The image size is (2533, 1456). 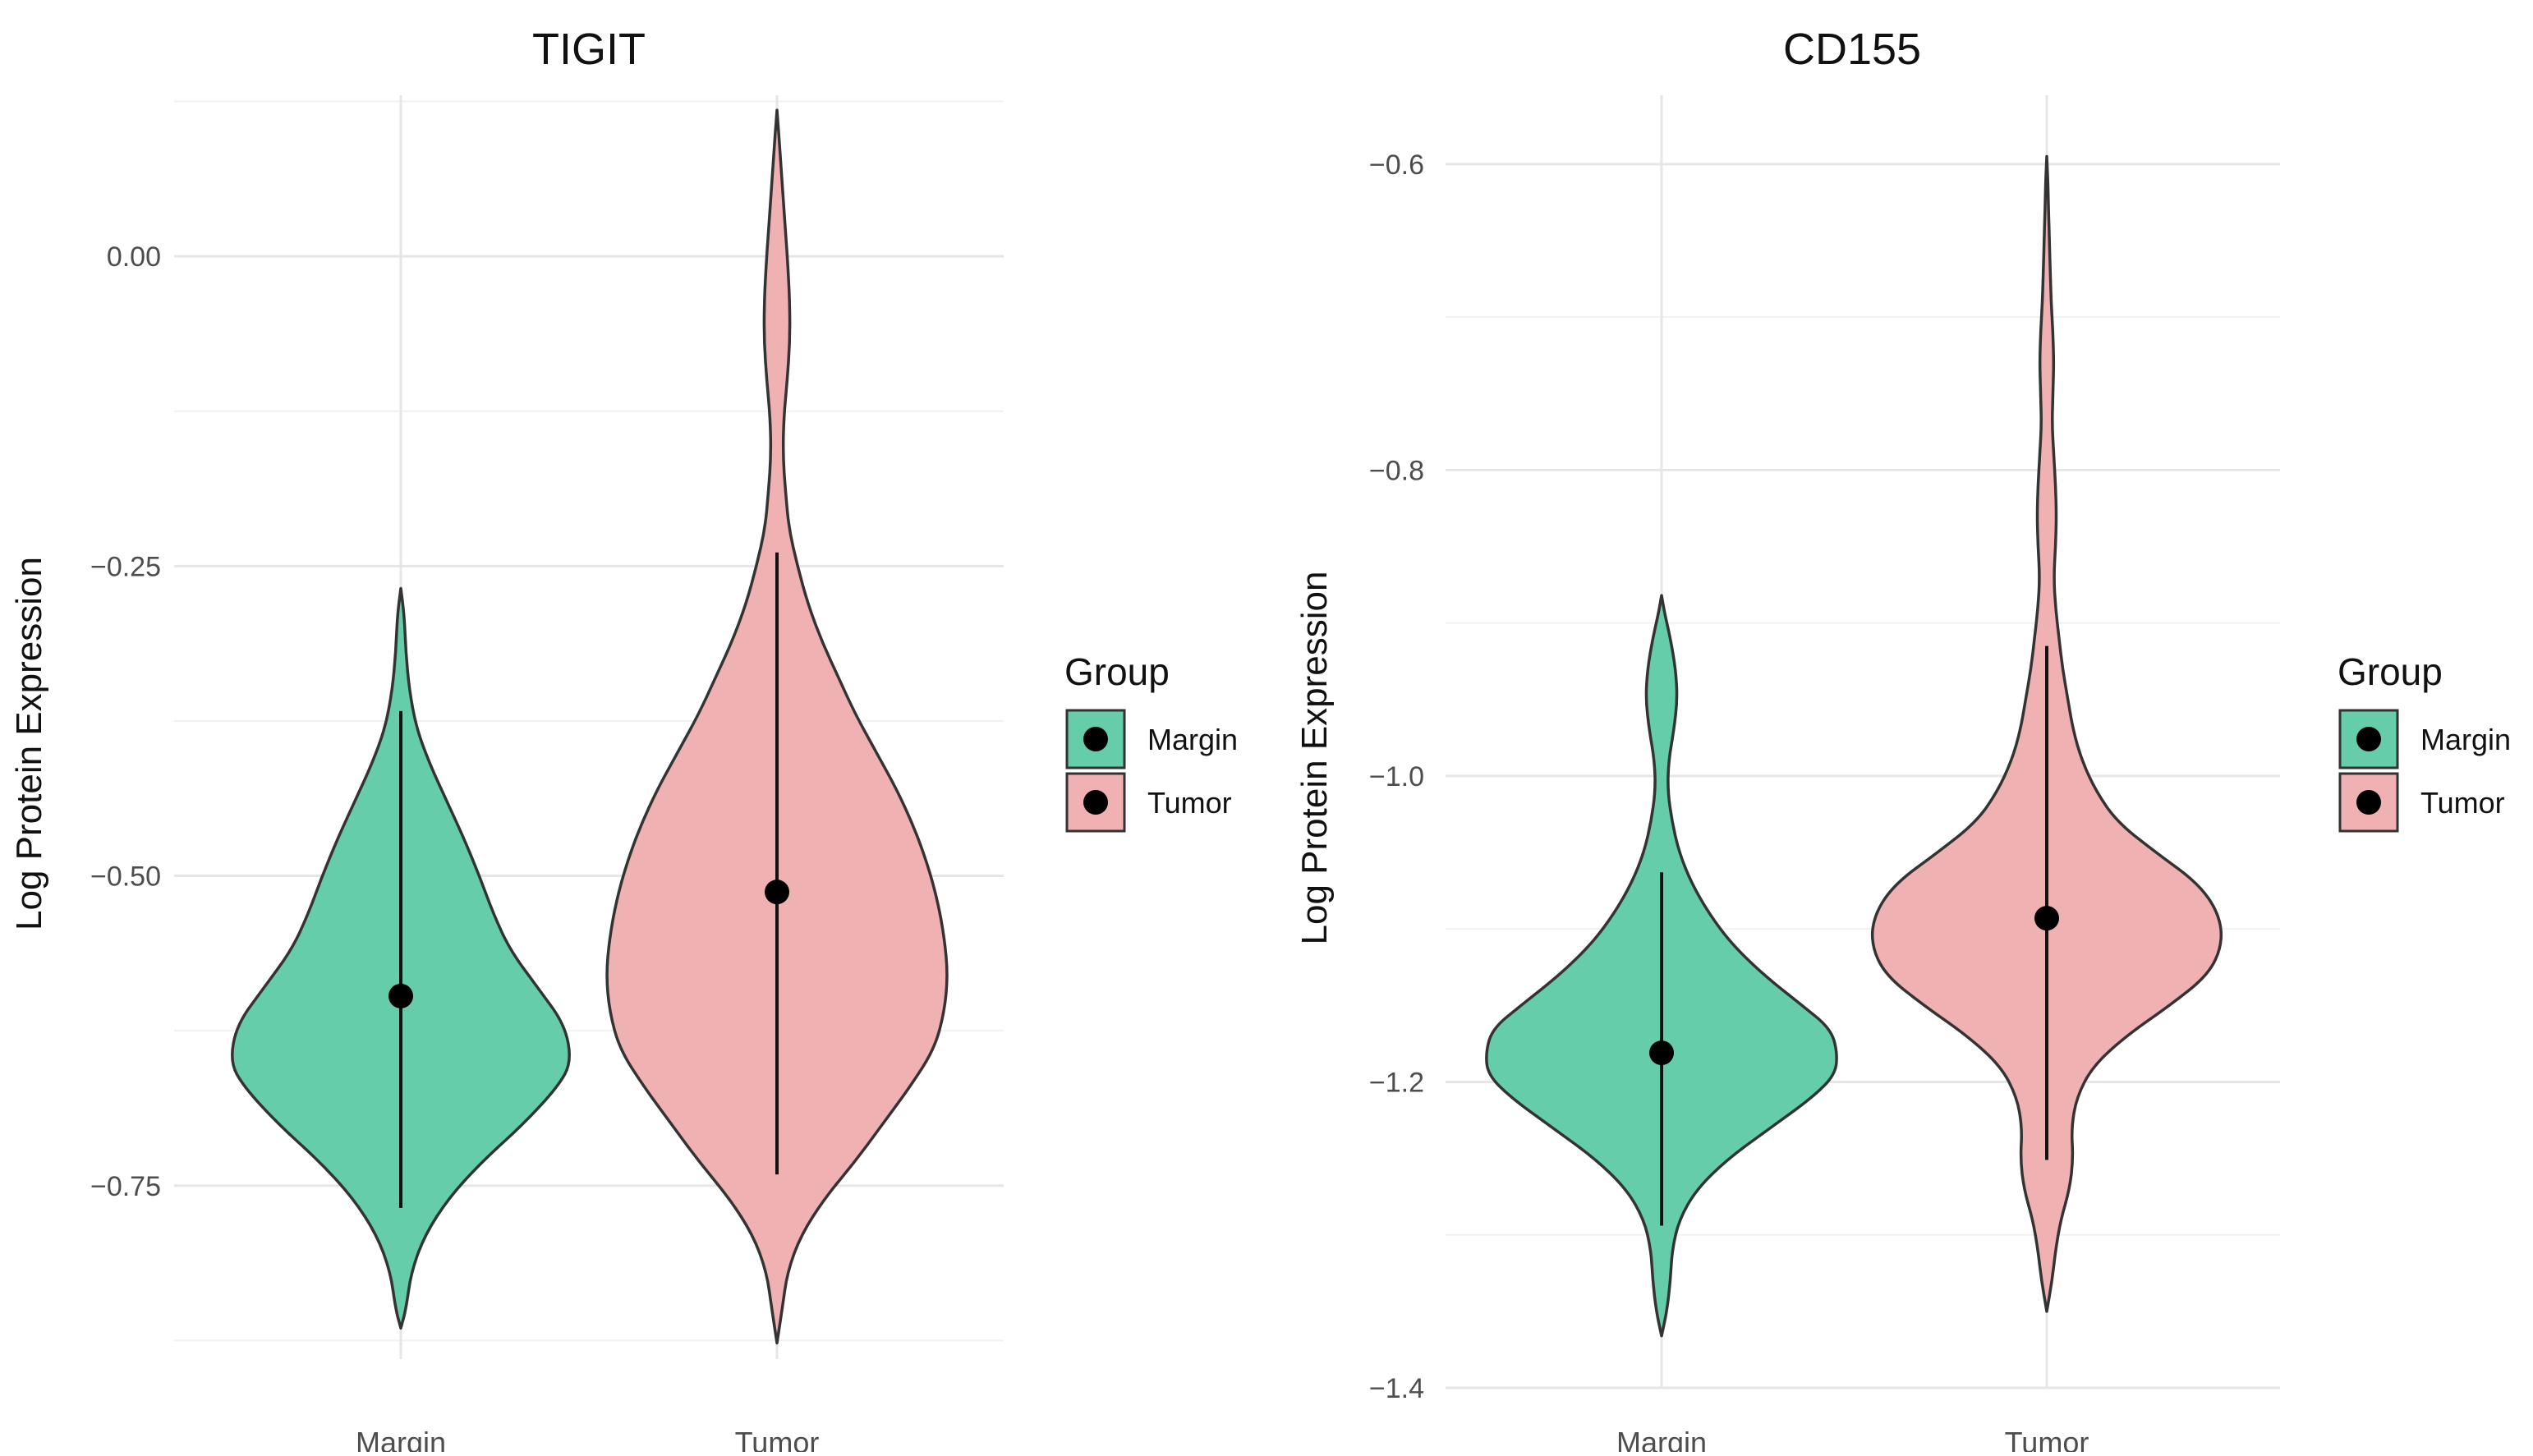 What do you see at coordinates (126, 877) in the screenshot?
I see `y-tick-label: −0.50` at bounding box center [126, 877].